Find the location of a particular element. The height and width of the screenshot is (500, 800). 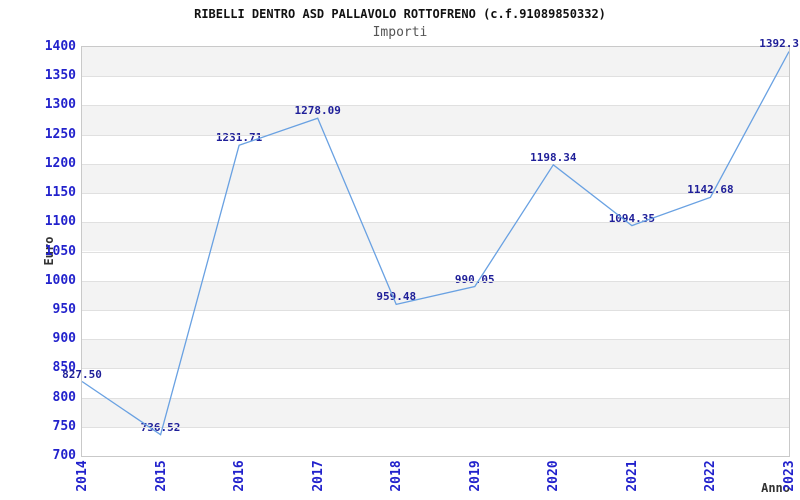

x-tick-label: 2016 is located at coordinates (240, 476).